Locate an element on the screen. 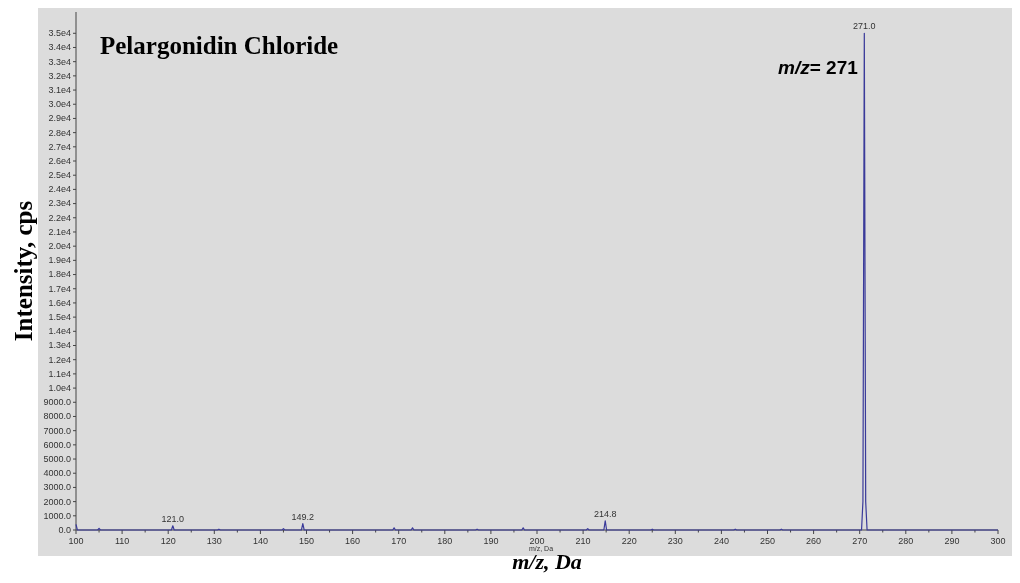  x-tick-label: 280 is located at coordinates (906, 541).